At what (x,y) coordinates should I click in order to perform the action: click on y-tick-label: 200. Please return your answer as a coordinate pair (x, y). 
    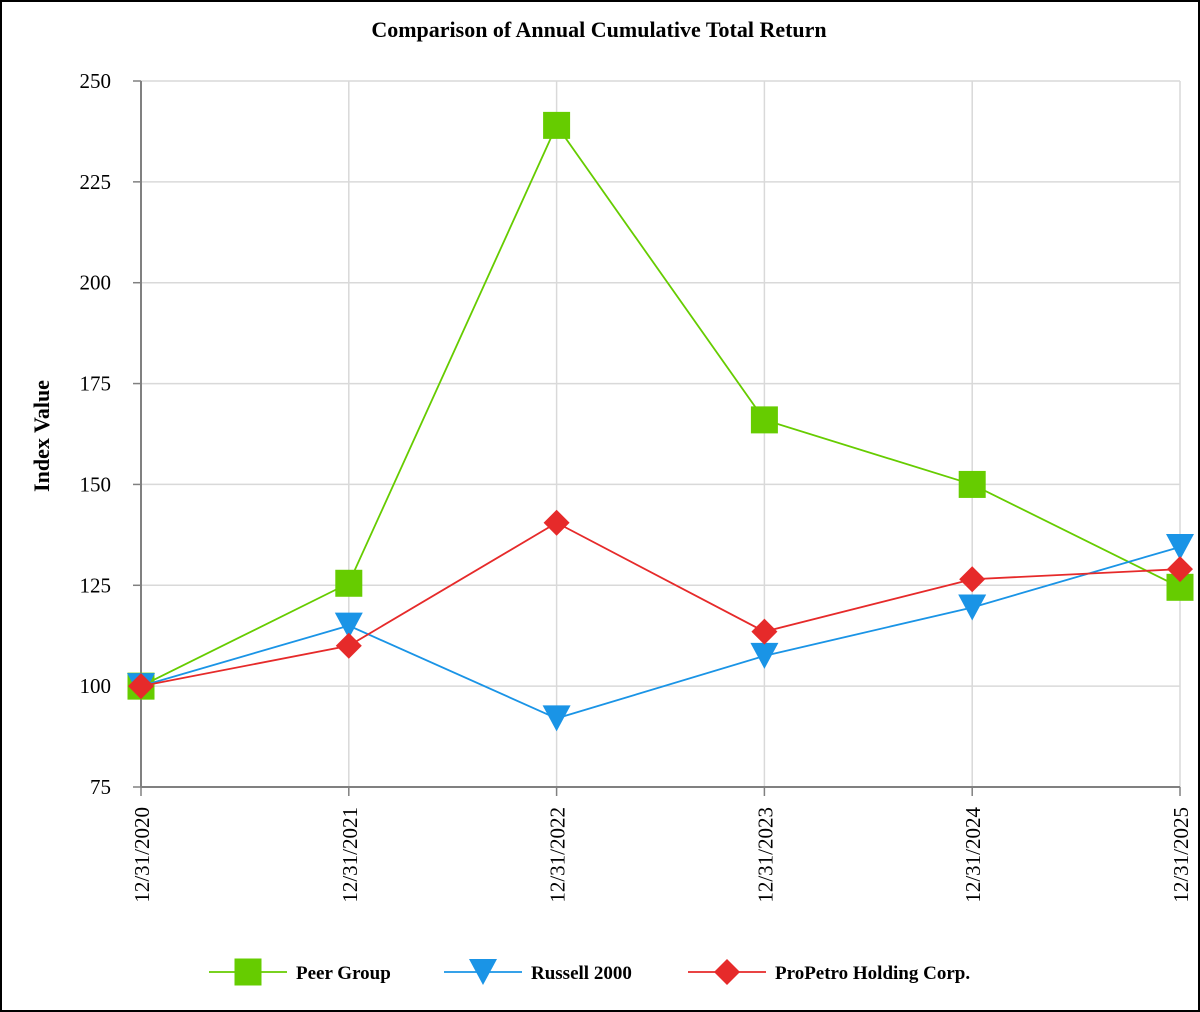
    Looking at the image, I should click on (96, 283).